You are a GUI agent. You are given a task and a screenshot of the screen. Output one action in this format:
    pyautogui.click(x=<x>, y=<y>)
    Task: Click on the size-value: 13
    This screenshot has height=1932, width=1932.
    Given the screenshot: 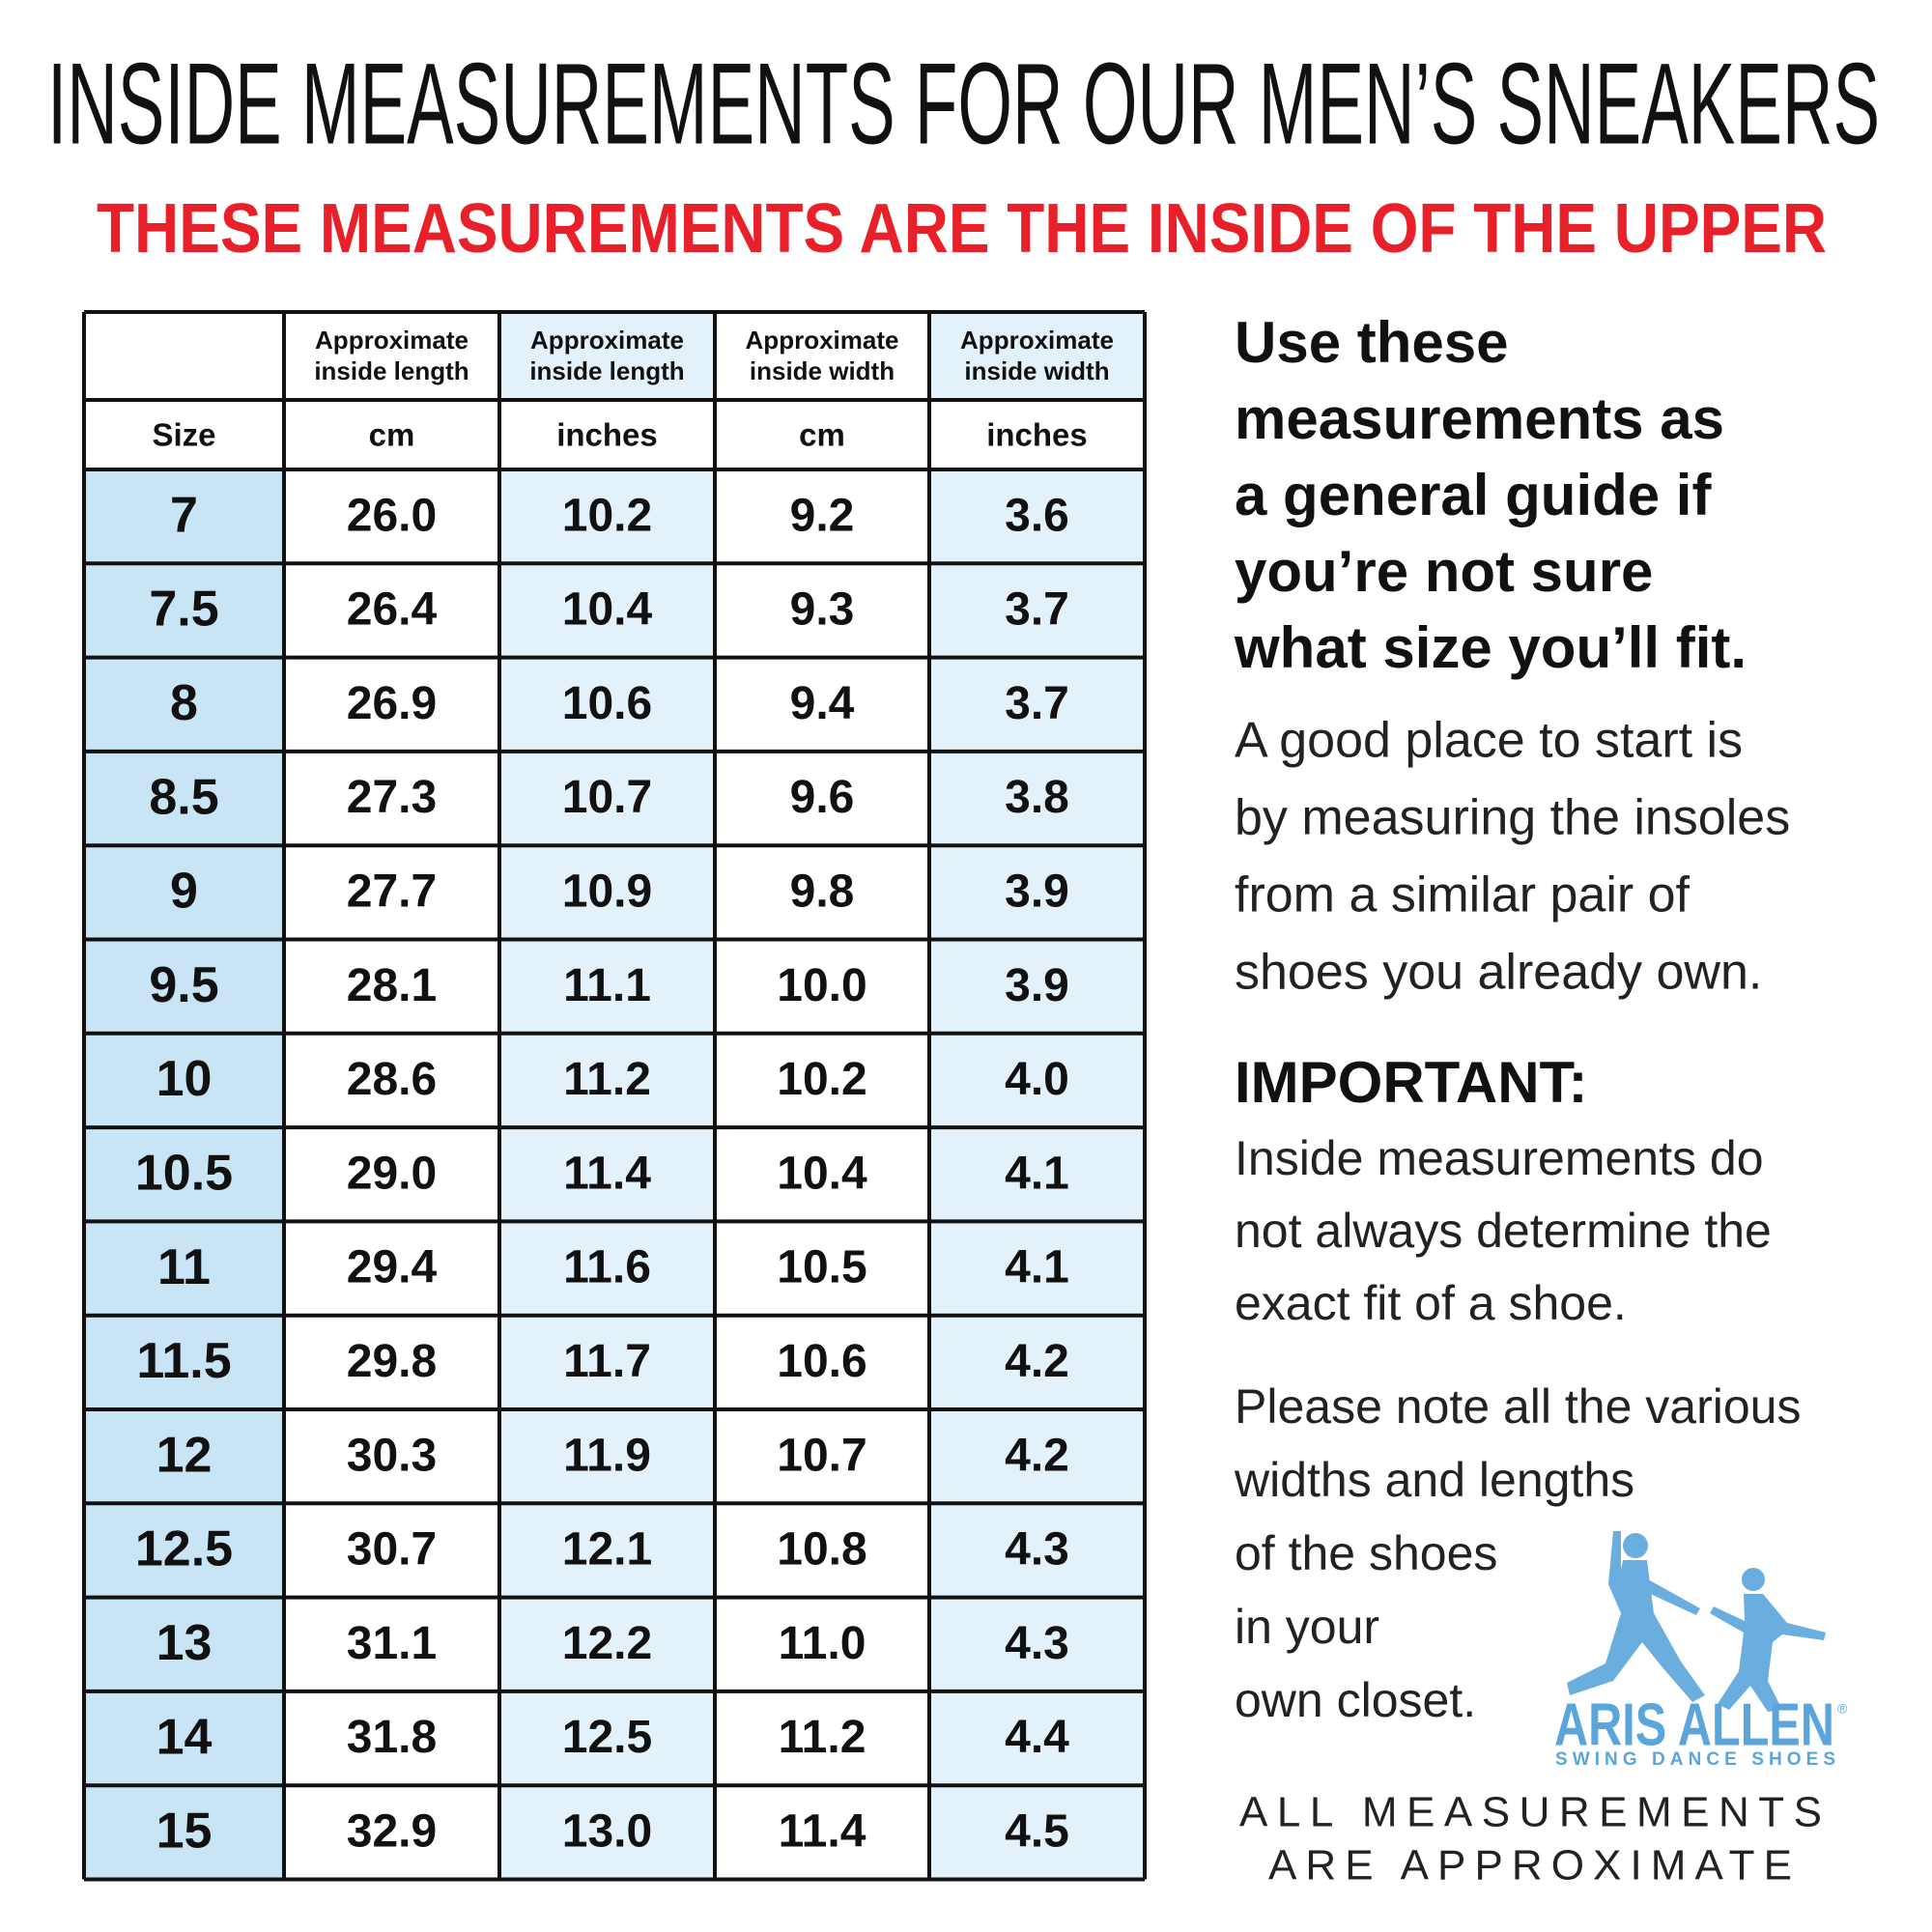 What is the action you would take?
    pyautogui.click(x=184, y=1643)
    